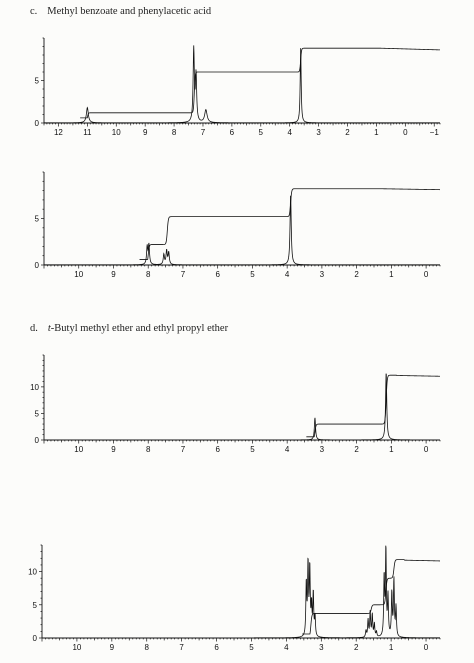 The image size is (474, 663). I want to click on y-tick-label-1: 5, so click(37, 81).